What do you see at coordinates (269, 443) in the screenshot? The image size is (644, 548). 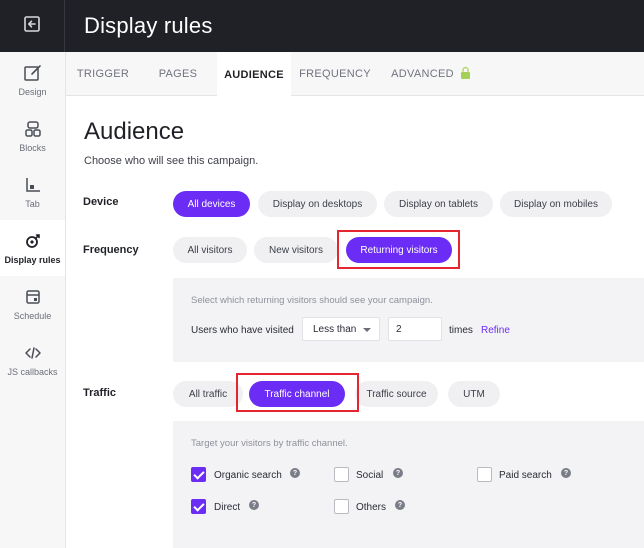 I see `traffic-panel-description: Target your visitors by traffic channel.` at bounding box center [269, 443].